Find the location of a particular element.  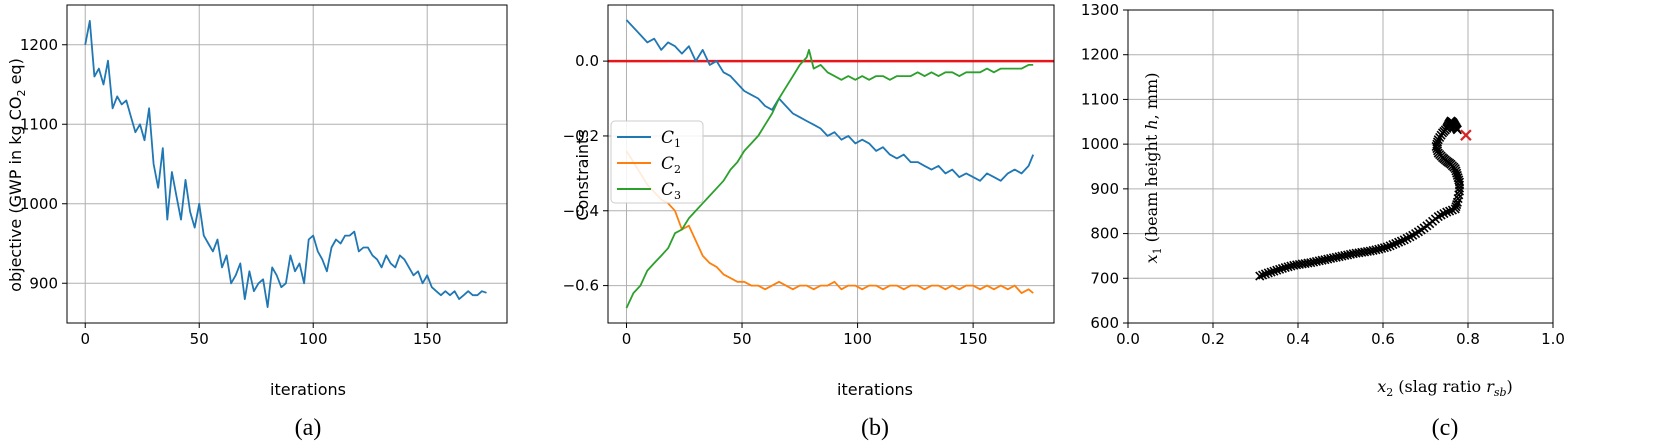

legend-label: C1 is located at coordinates (671, 139).